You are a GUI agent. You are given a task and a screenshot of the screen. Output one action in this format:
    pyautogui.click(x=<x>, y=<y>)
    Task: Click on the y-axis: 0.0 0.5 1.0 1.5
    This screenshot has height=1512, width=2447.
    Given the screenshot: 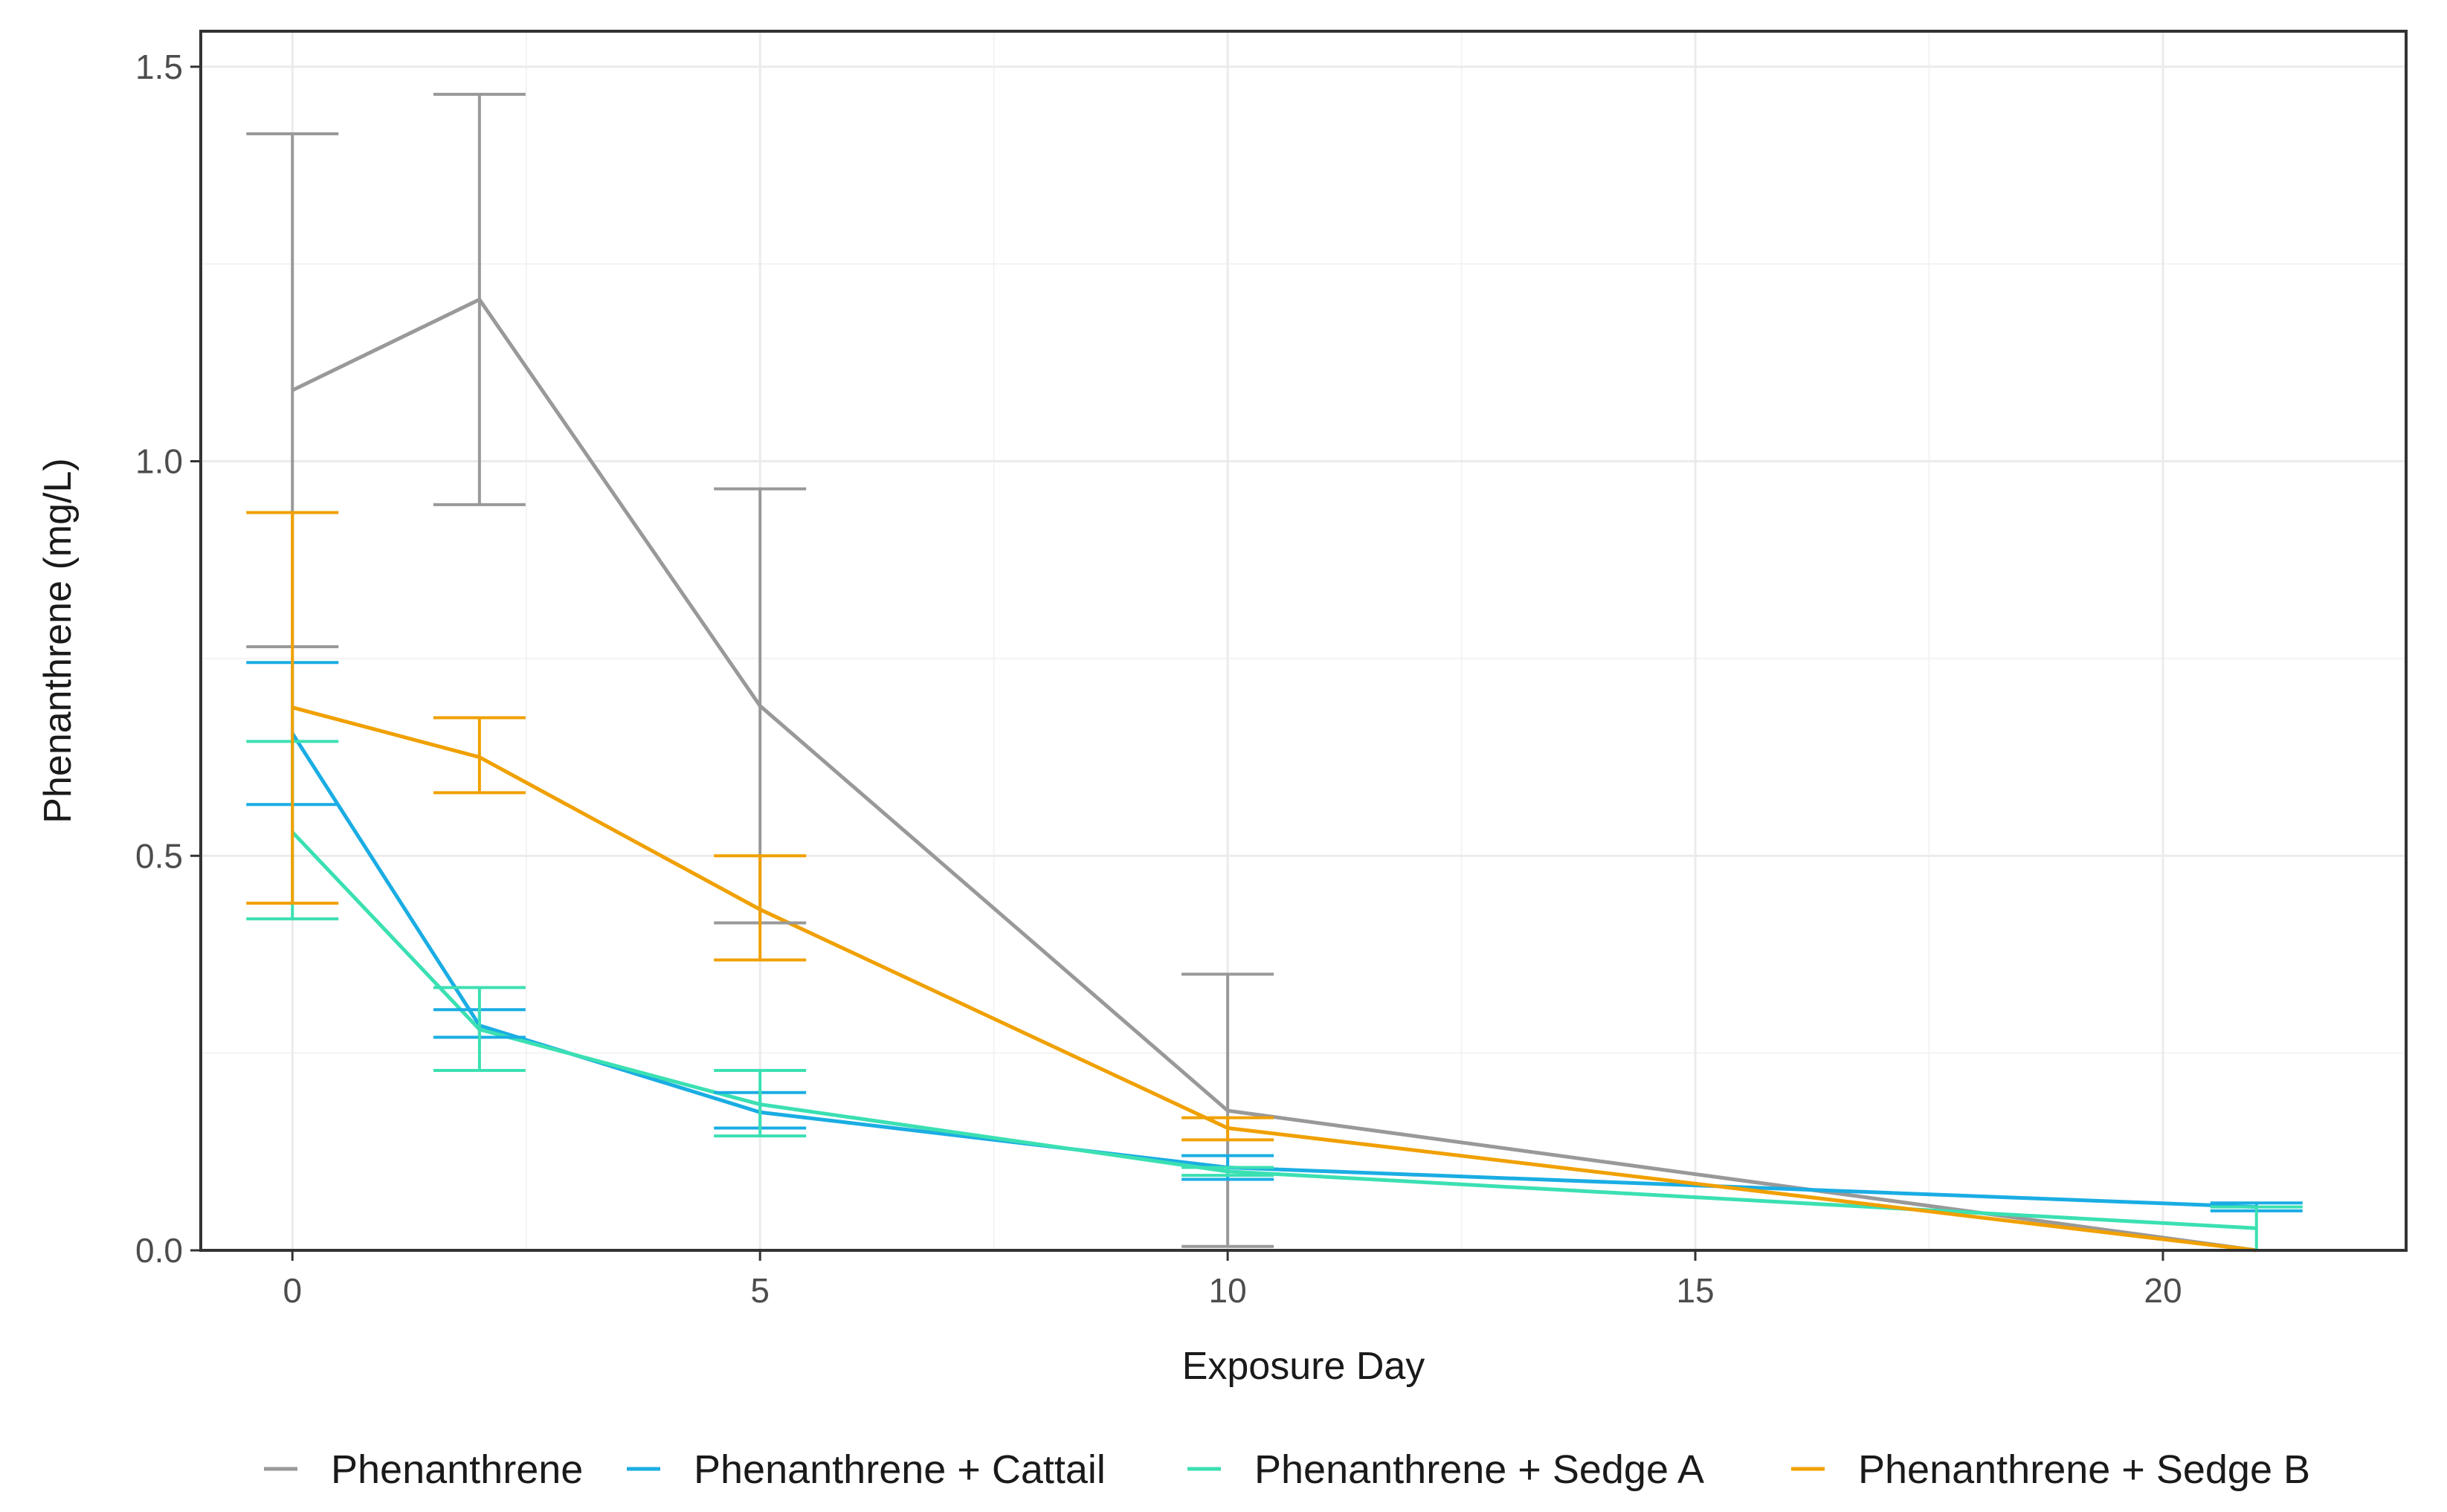 What is the action you would take?
    pyautogui.click(x=168, y=659)
    